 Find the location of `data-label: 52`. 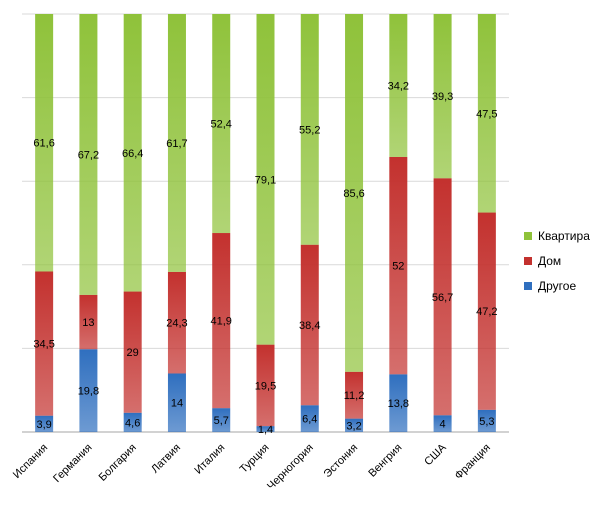

data-label: 52 is located at coordinates (398, 267).